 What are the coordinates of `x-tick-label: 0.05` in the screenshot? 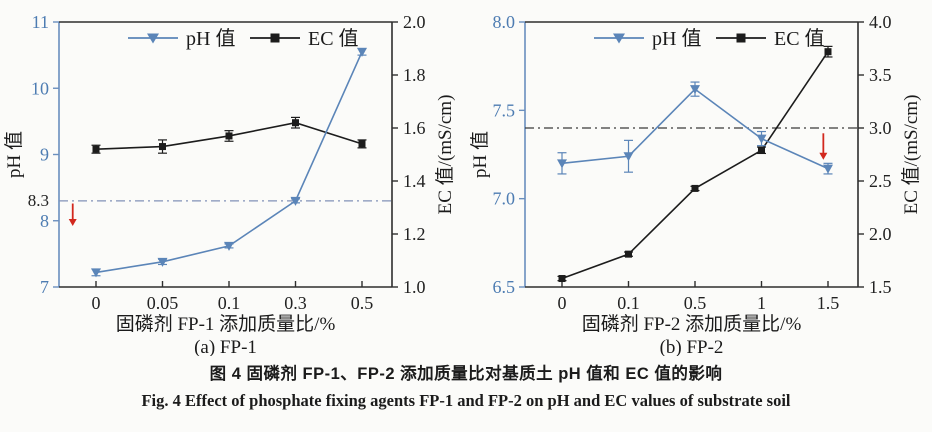 It's located at (163, 303).